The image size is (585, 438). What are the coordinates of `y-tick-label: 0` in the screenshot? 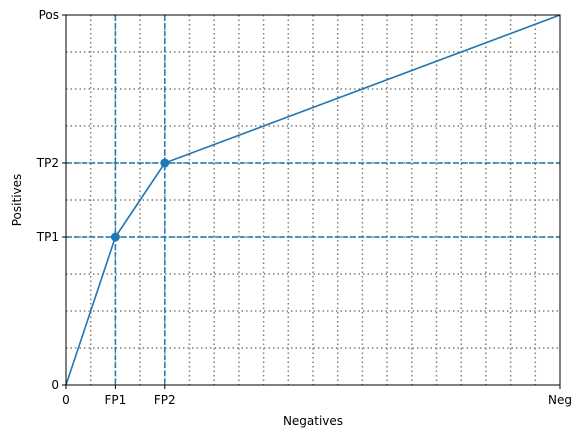 It's located at (55, 385).